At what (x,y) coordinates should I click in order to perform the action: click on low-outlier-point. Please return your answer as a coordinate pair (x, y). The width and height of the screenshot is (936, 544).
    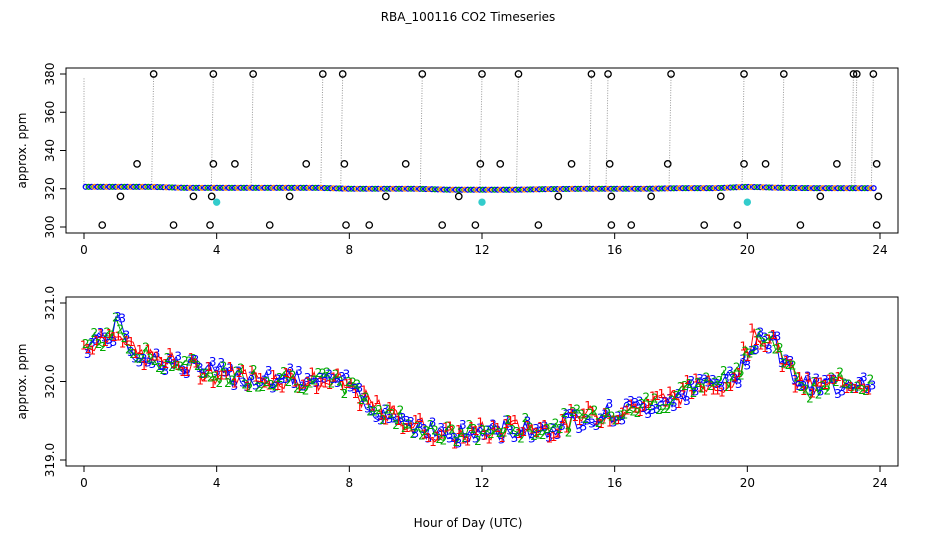
    Looking at the image, I should click on (173, 225).